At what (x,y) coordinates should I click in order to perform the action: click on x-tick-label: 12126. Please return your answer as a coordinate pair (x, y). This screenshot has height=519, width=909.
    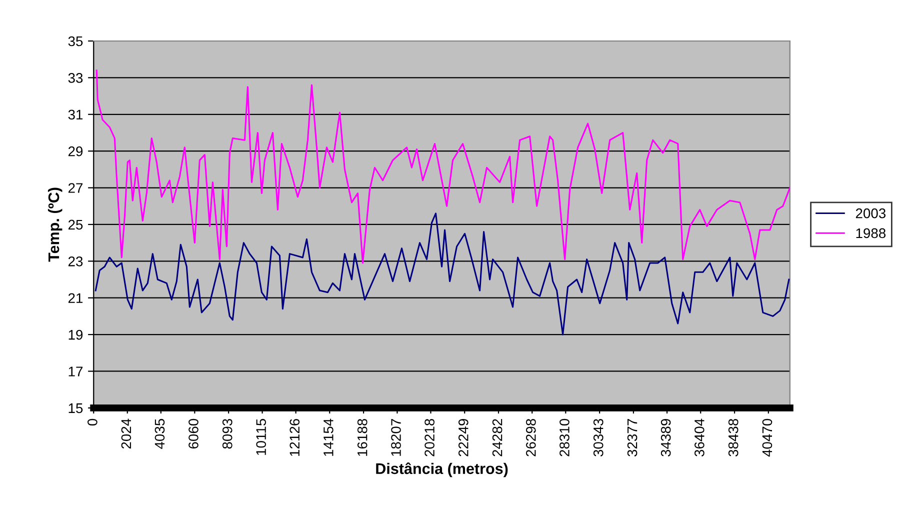
    Looking at the image, I should click on (295, 437).